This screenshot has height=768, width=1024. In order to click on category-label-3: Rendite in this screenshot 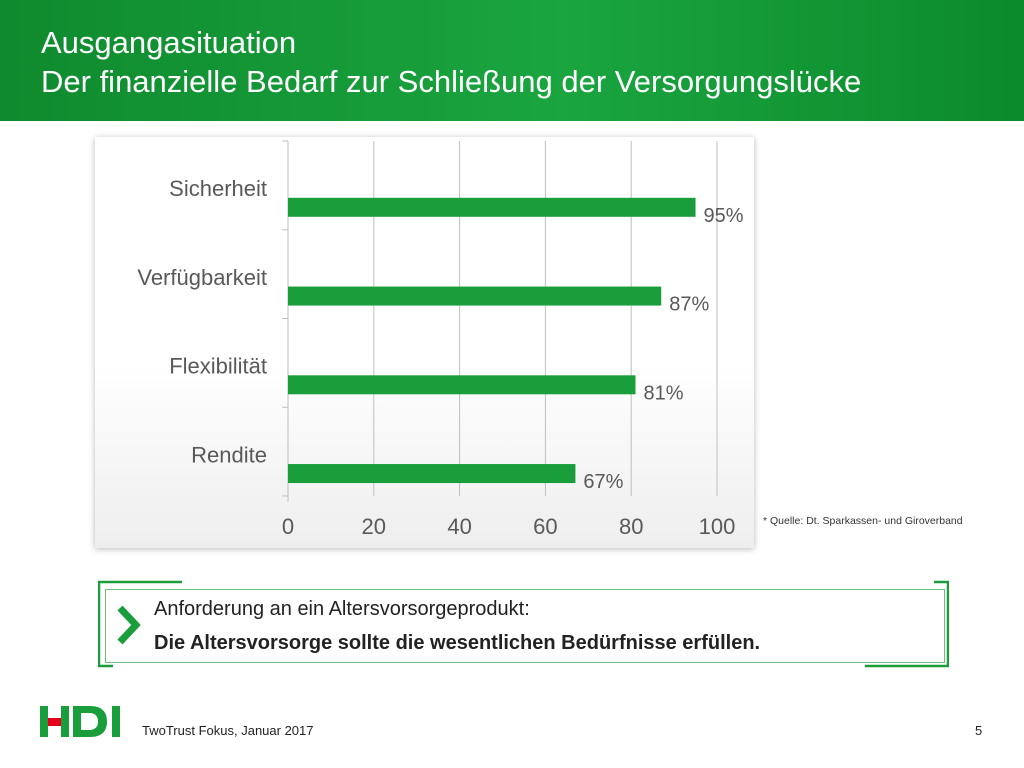, I will do `click(229, 454)`.